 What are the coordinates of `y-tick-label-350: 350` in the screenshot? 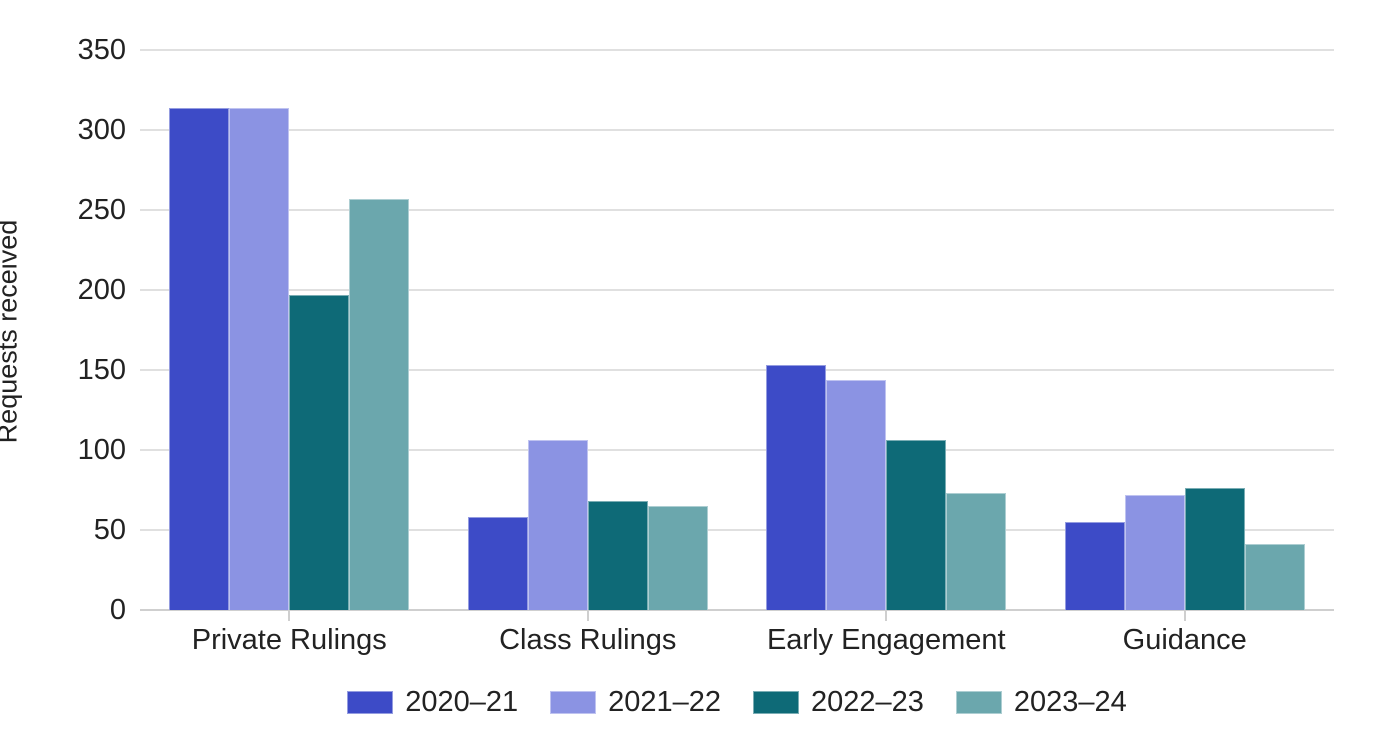 It's located at (101, 50).